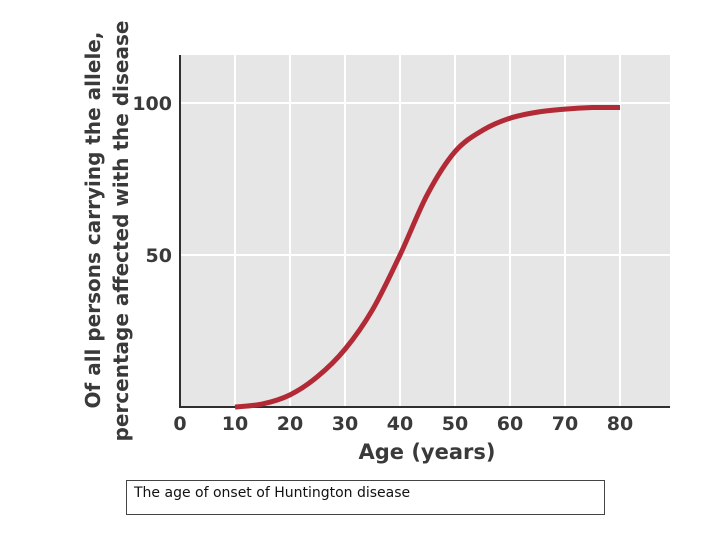 This screenshot has width=720, height=540. I want to click on figure-caption: The age of onset of Huntington disease, so click(365, 497).